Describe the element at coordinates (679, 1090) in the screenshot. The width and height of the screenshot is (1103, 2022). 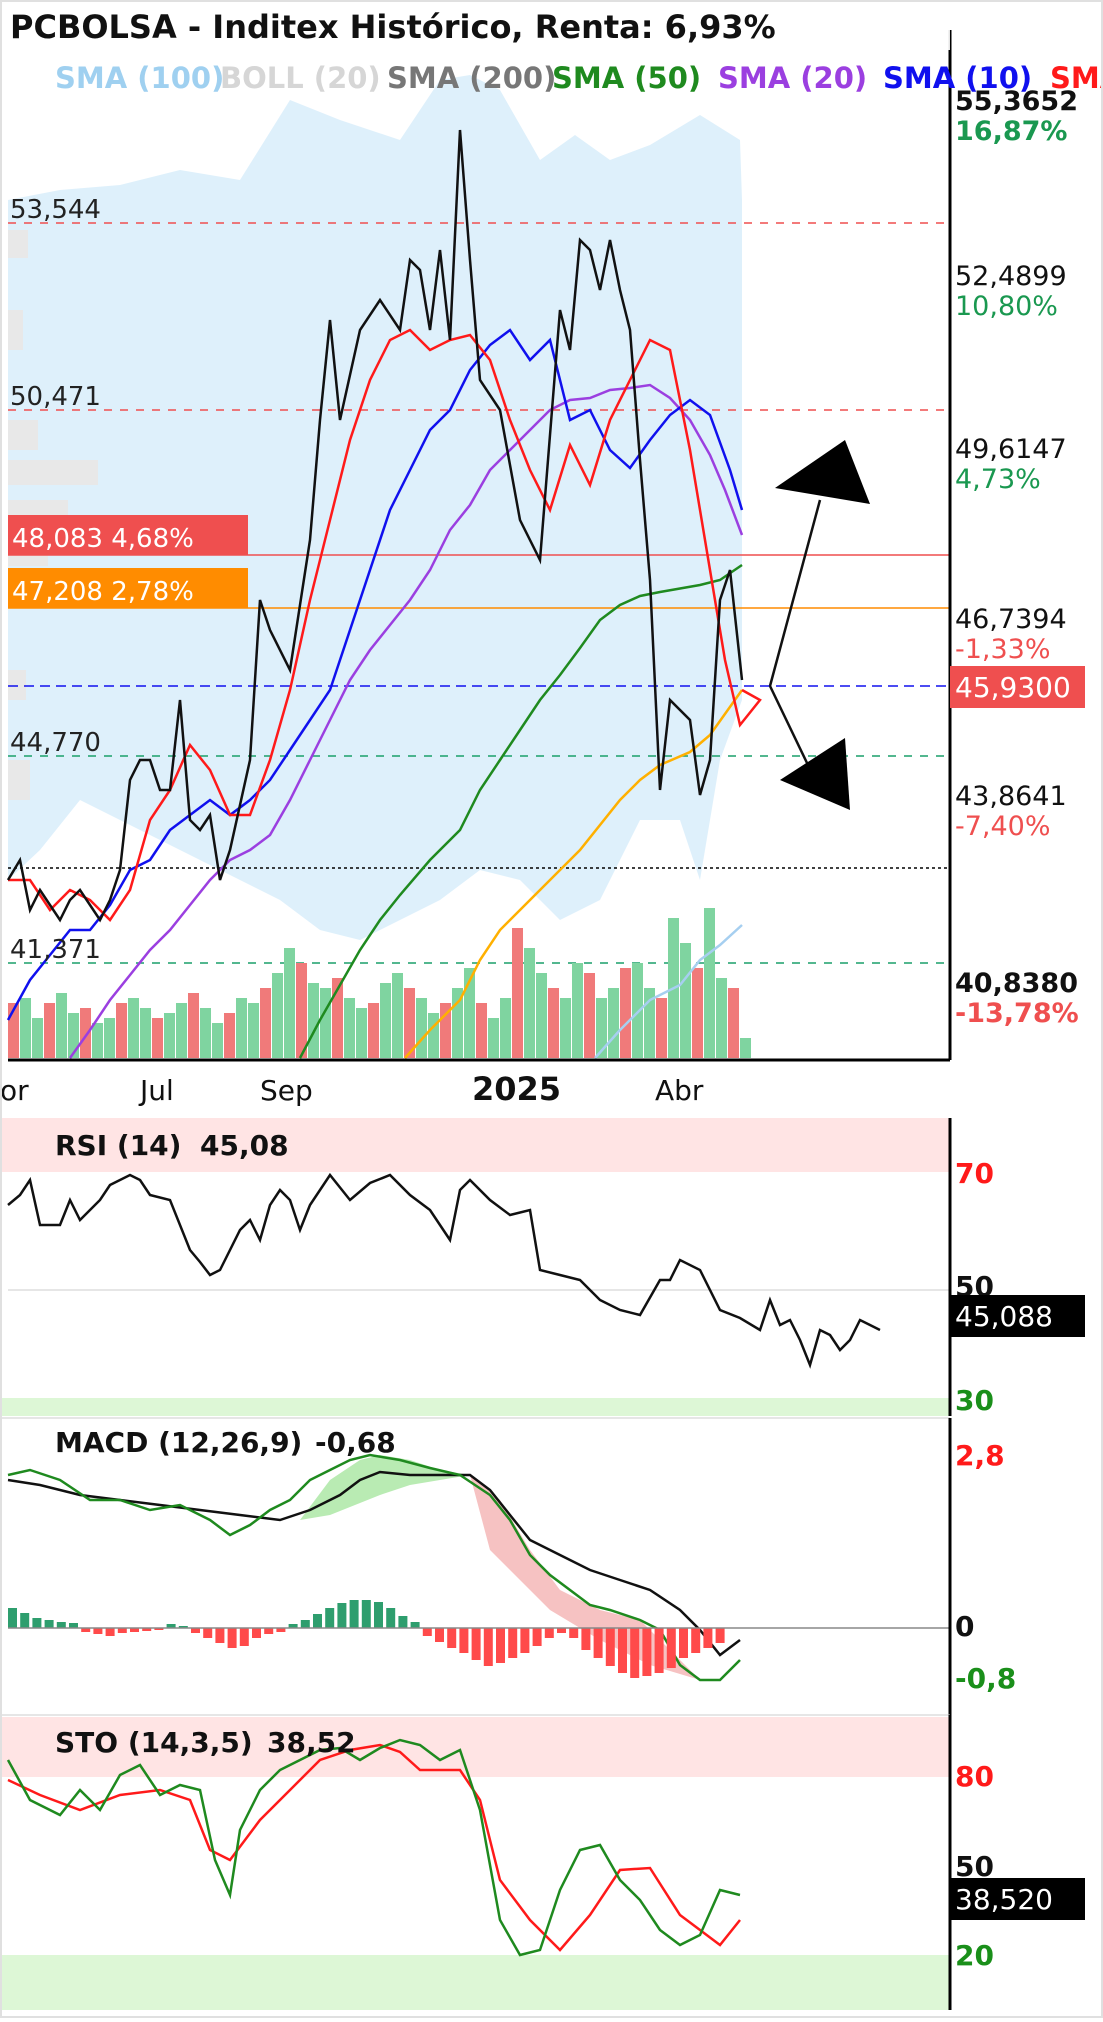
I see `x-label-abr: Abr` at that location.